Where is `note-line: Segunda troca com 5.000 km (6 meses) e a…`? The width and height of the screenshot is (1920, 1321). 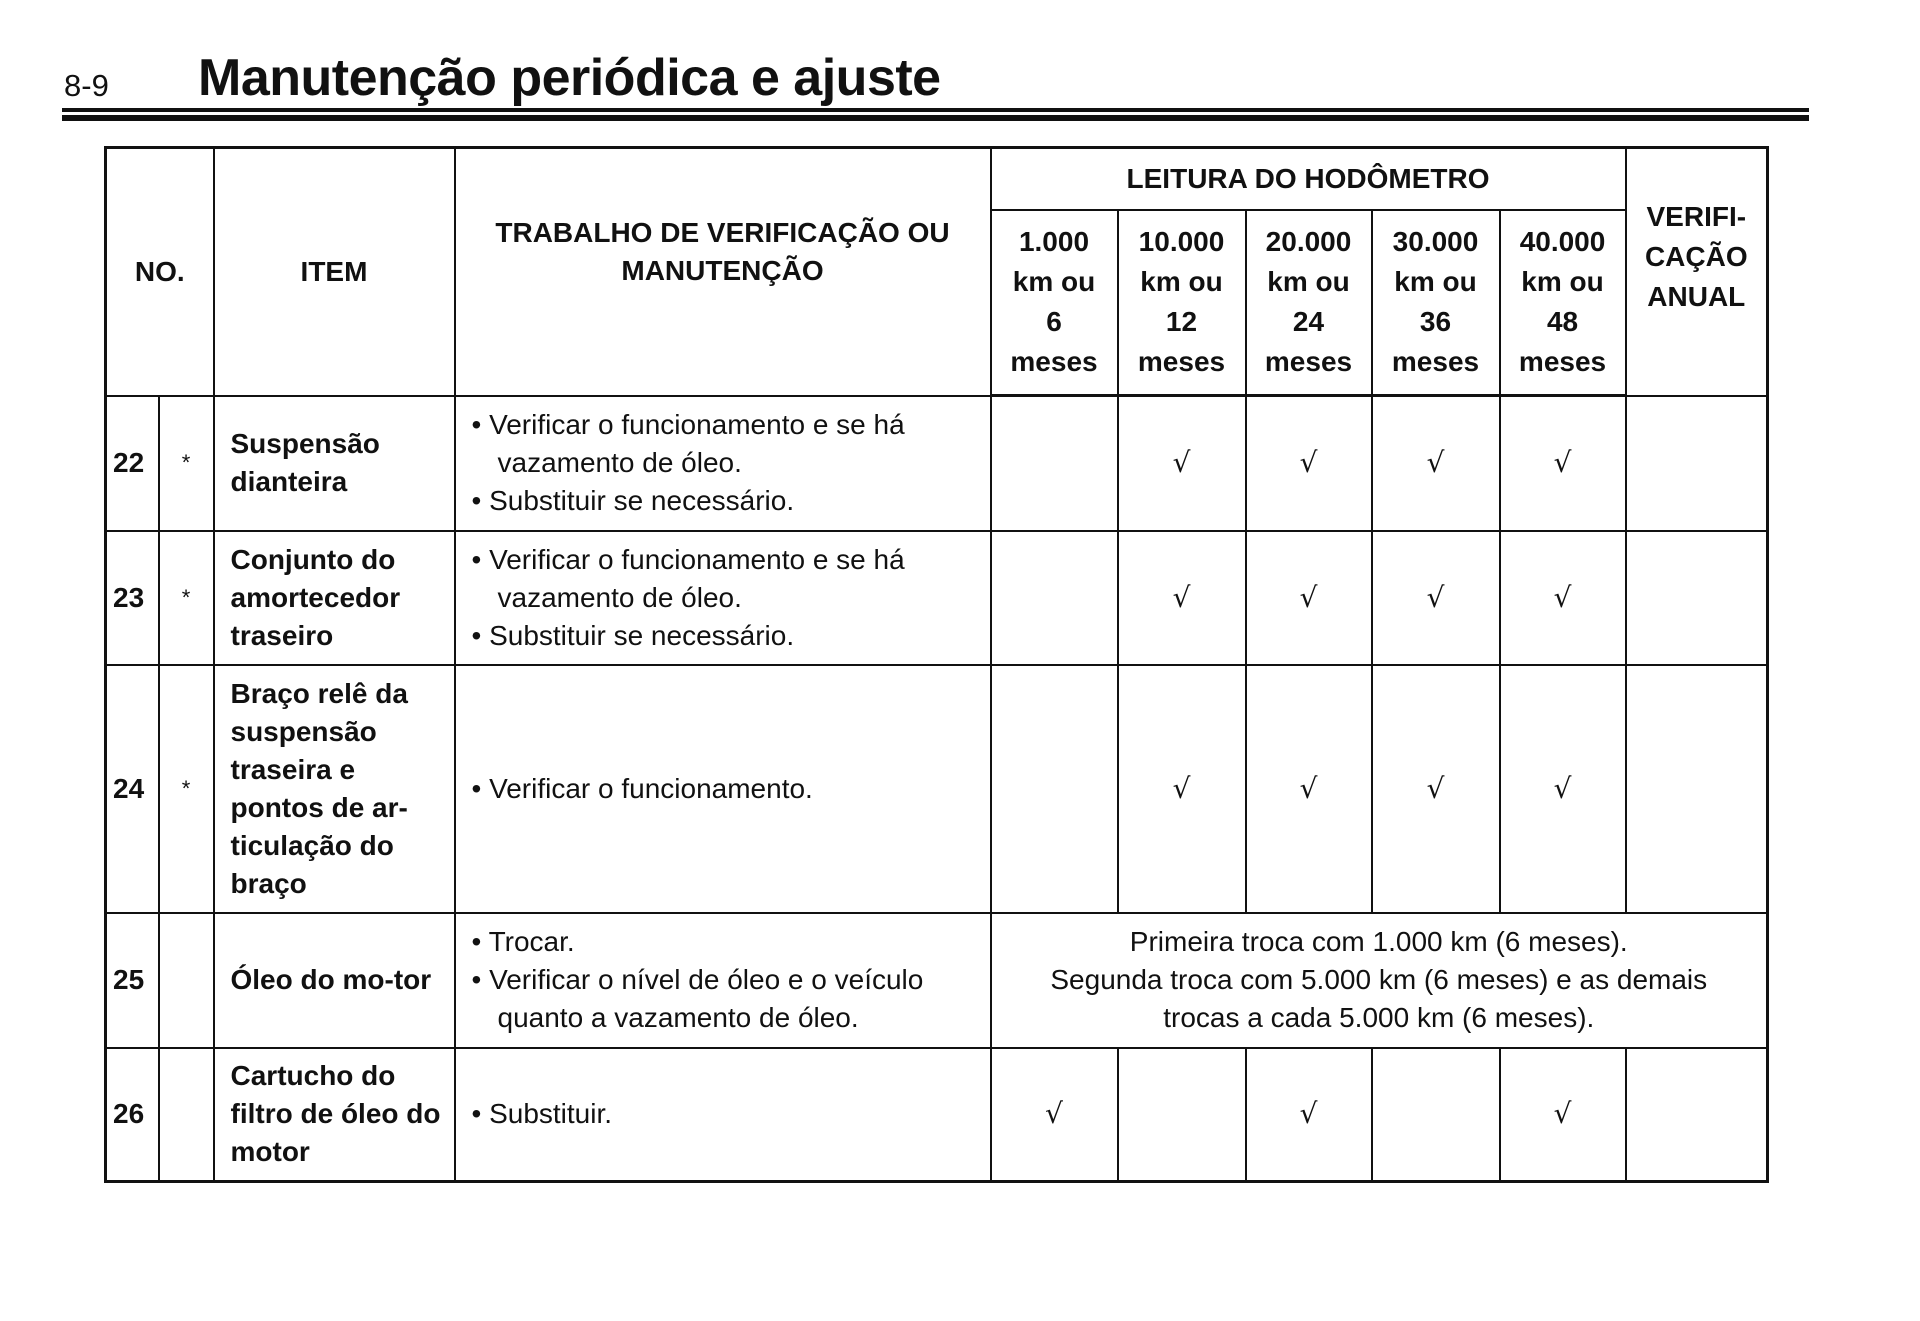
note-line: Segunda troca com 5.000 km (6 meses) e a… is located at coordinates (1379, 998).